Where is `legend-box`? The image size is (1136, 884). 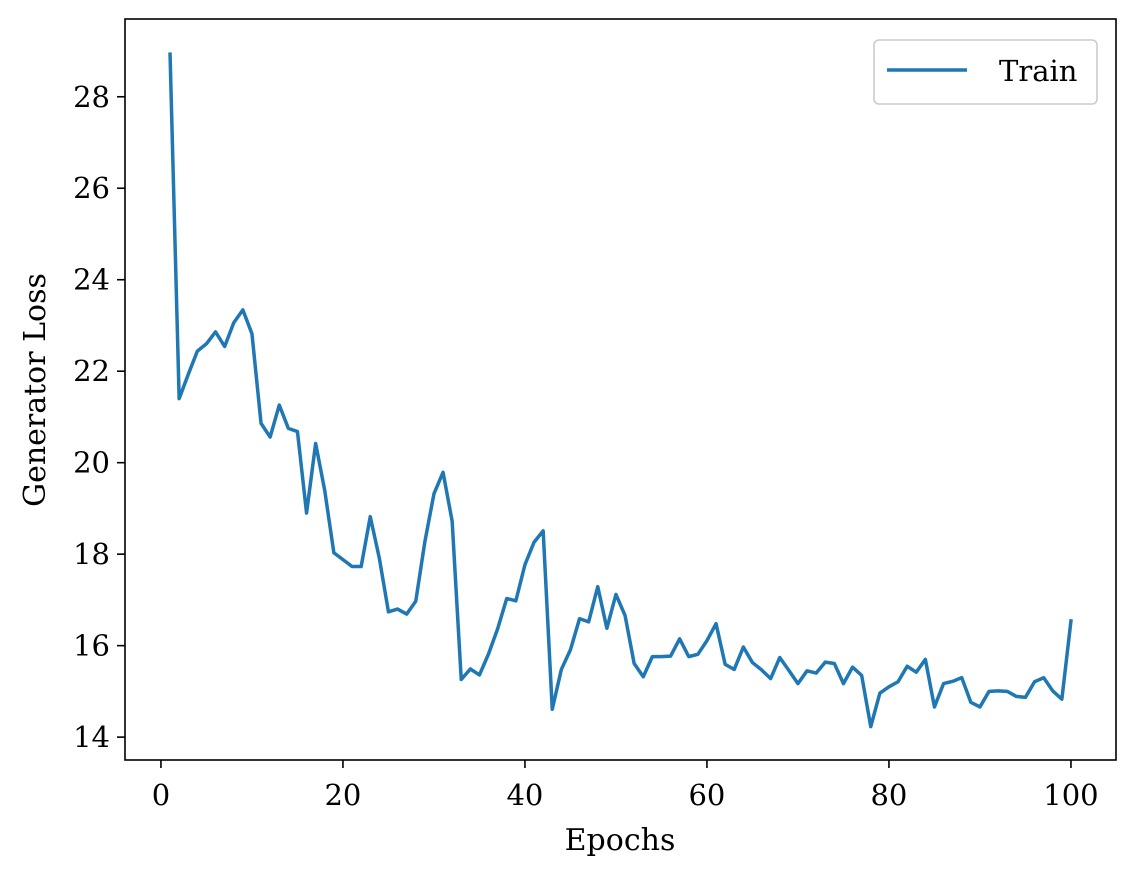 legend-box is located at coordinates (985, 72).